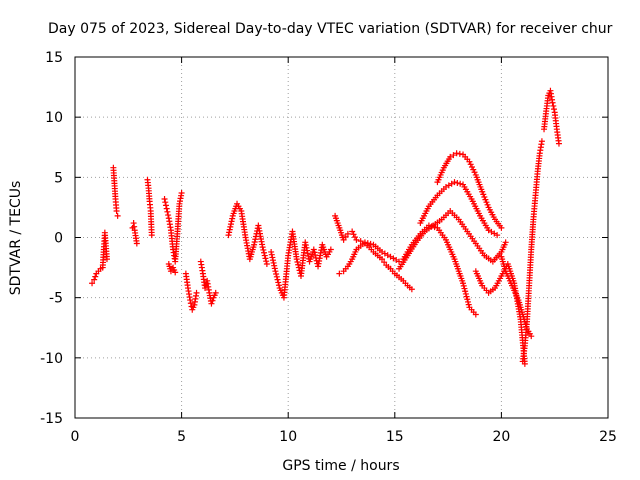 This screenshot has height=480, width=640. I want to click on x-tick-label: 25, so click(608, 437).